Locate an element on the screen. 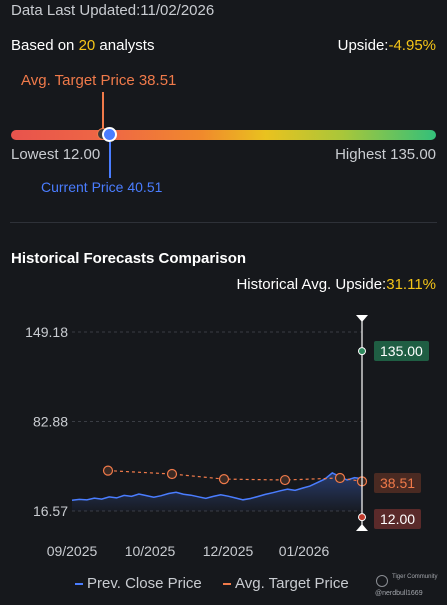 The width and height of the screenshot is (447, 605). prev-close-line is located at coordinates (217, 487).